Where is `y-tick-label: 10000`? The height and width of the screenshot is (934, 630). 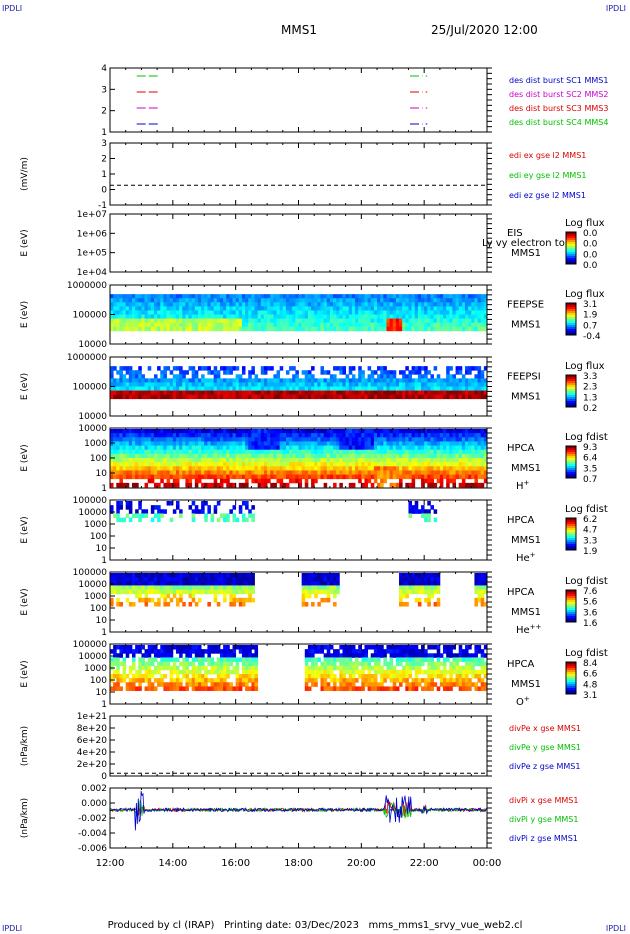 y-tick-label: 10000 is located at coordinates (92, 417).